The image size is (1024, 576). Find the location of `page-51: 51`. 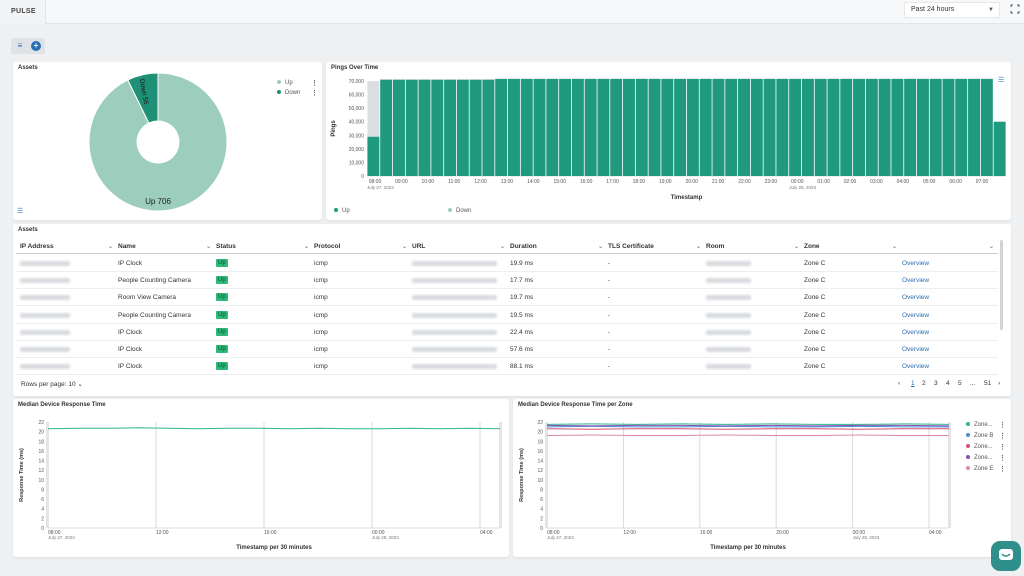

page-51: 51 is located at coordinates (988, 383).